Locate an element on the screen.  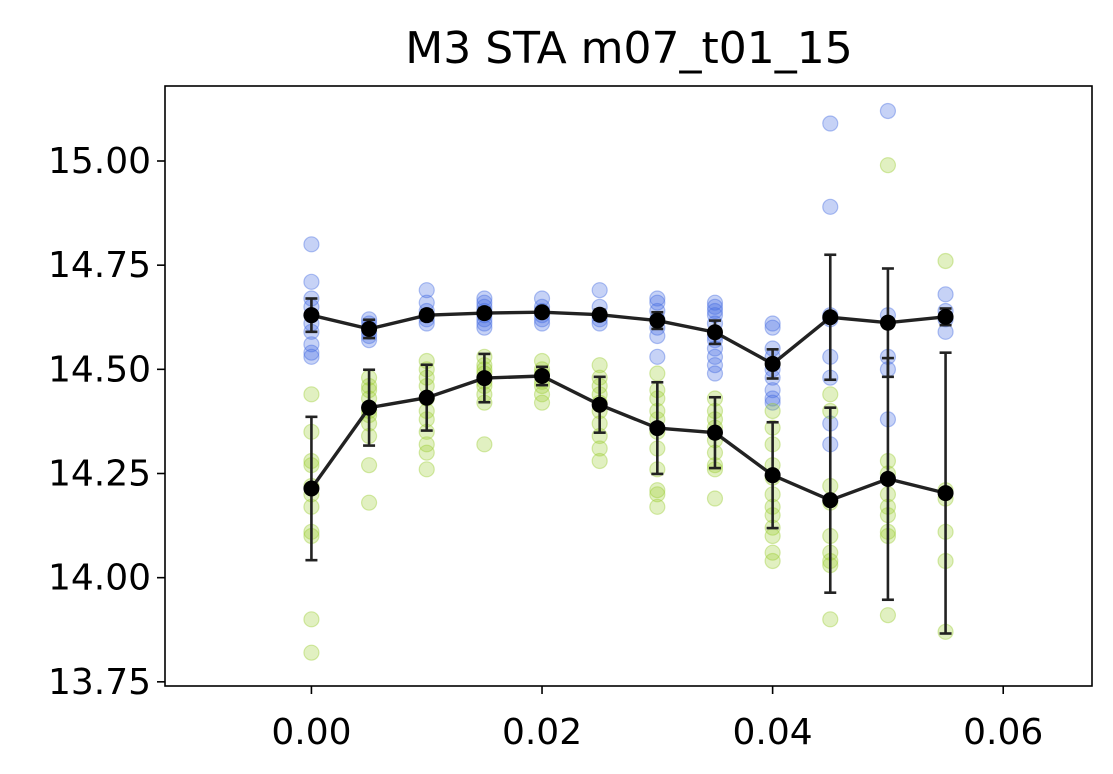
chart-title: M3 STA m07_t01_15 is located at coordinates (629, 48).